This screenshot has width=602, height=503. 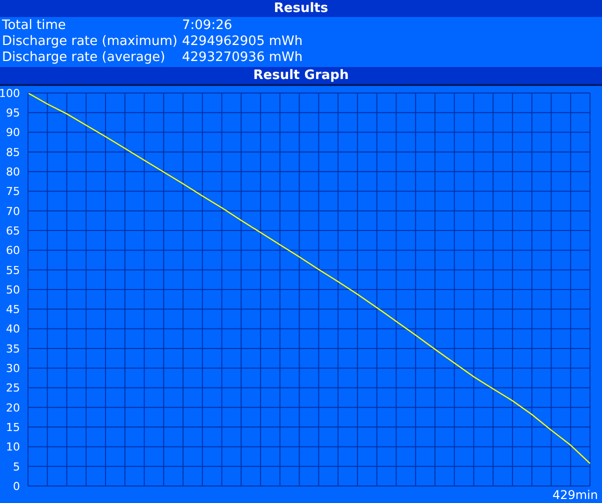 What do you see at coordinates (10, 93) in the screenshot?
I see `y-tick-label: 100` at bounding box center [10, 93].